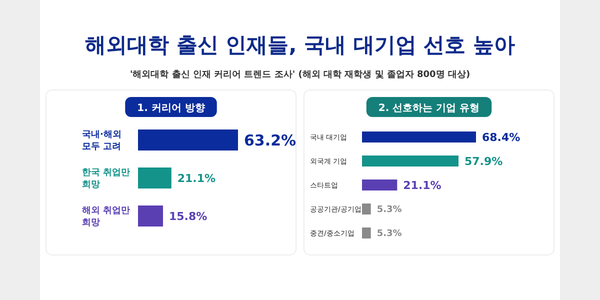 The height and width of the screenshot is (300, 600). I want to click on data-label: 57.9%, so click(483, 161).